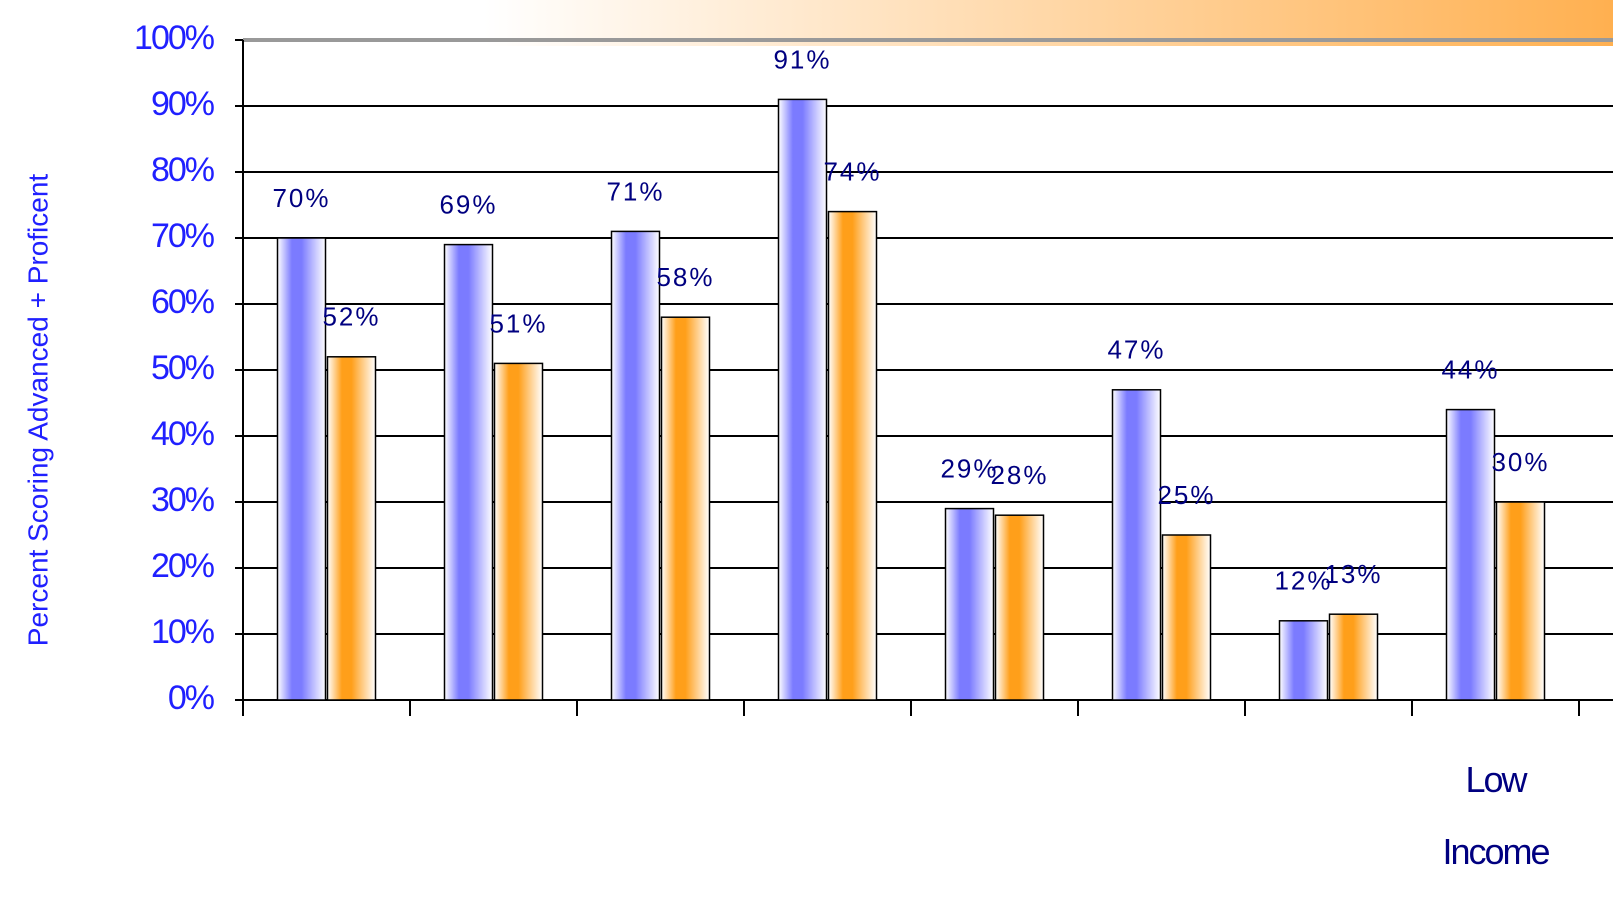  What do you see at coordinates (183, 566) in the screenshot?
I see `y-tick-label: 20%` at bounding box center [183, 566].